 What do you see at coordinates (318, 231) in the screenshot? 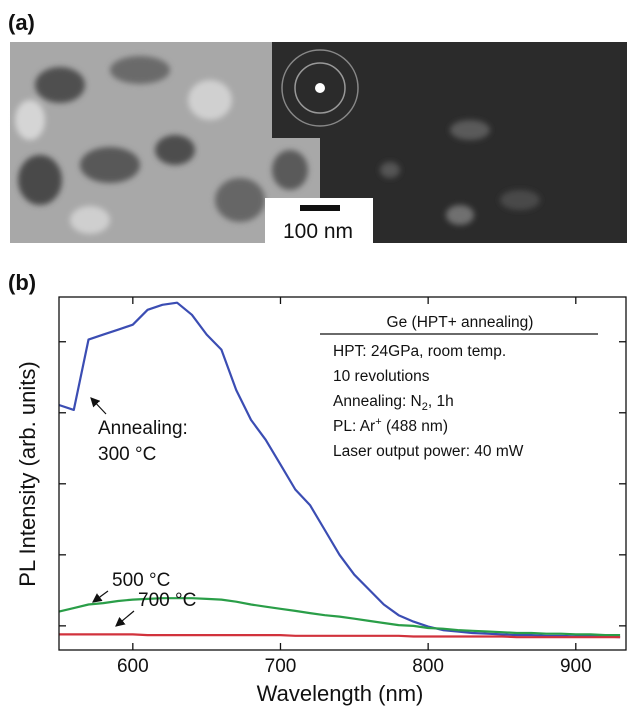
I see `scale-bar-label: 100 nm` at bounding box center [318, 231].